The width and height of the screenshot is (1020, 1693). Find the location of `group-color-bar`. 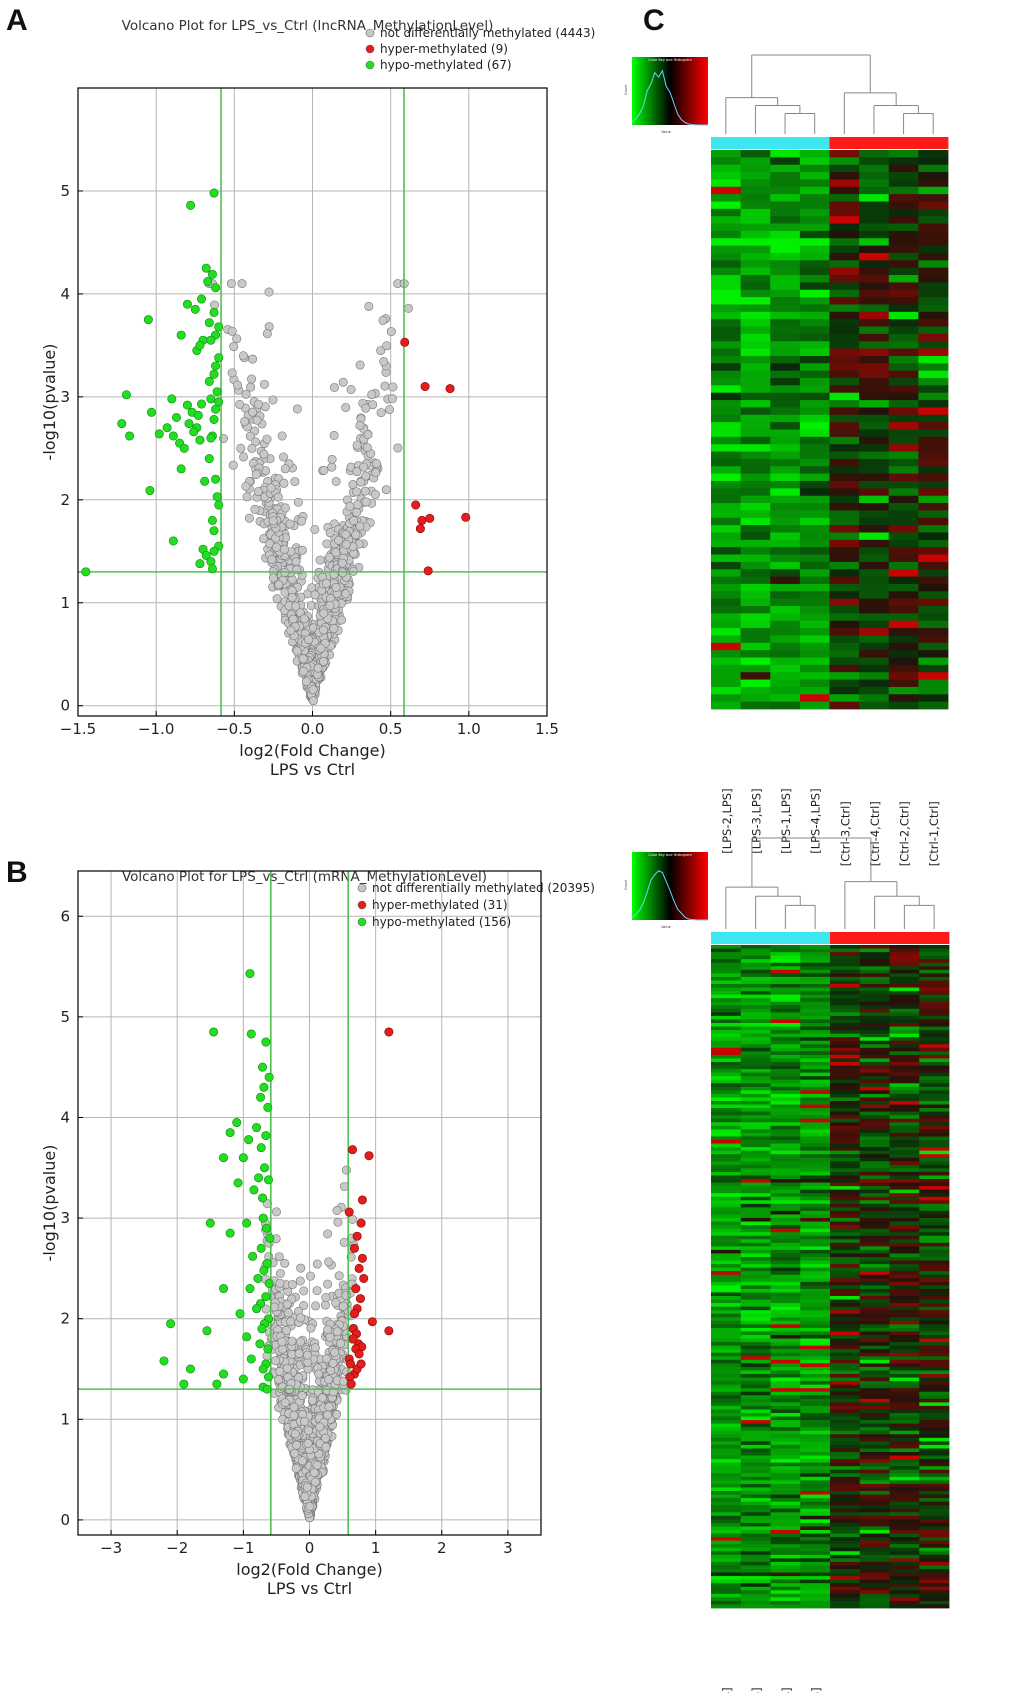

group-color-bar is located at coordinates (726, 938).